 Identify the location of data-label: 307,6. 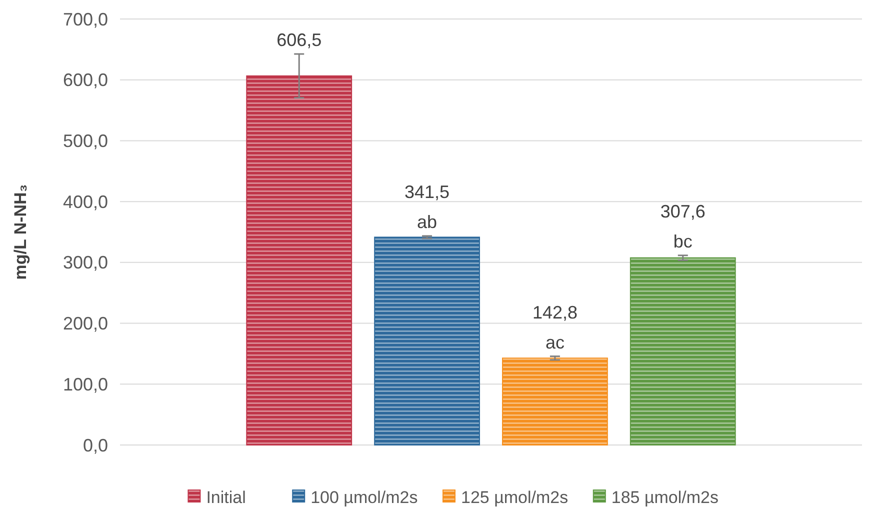
(683, 211).